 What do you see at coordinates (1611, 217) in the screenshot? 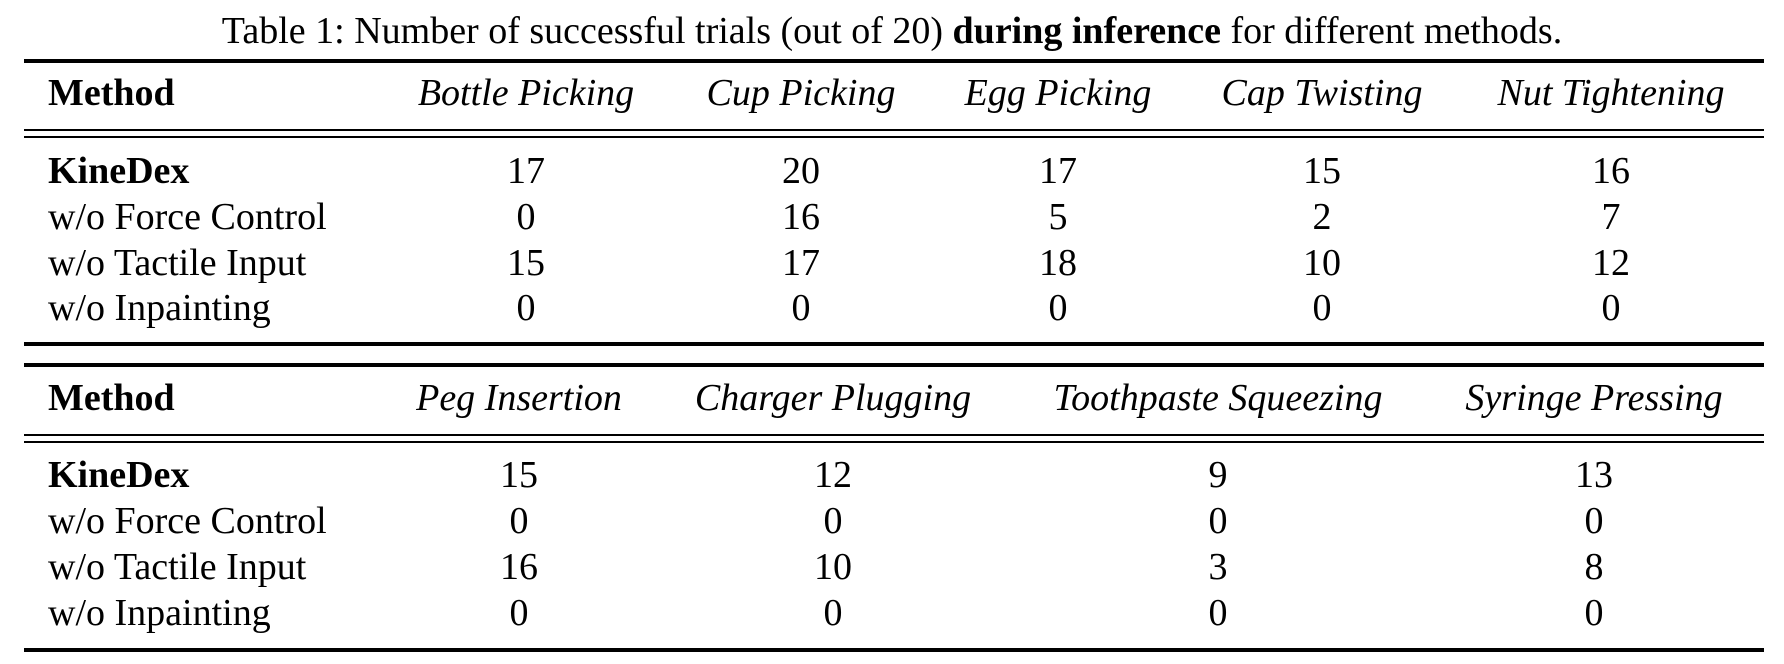
I see `row-value: 7` at bounding box center [1611, 217].